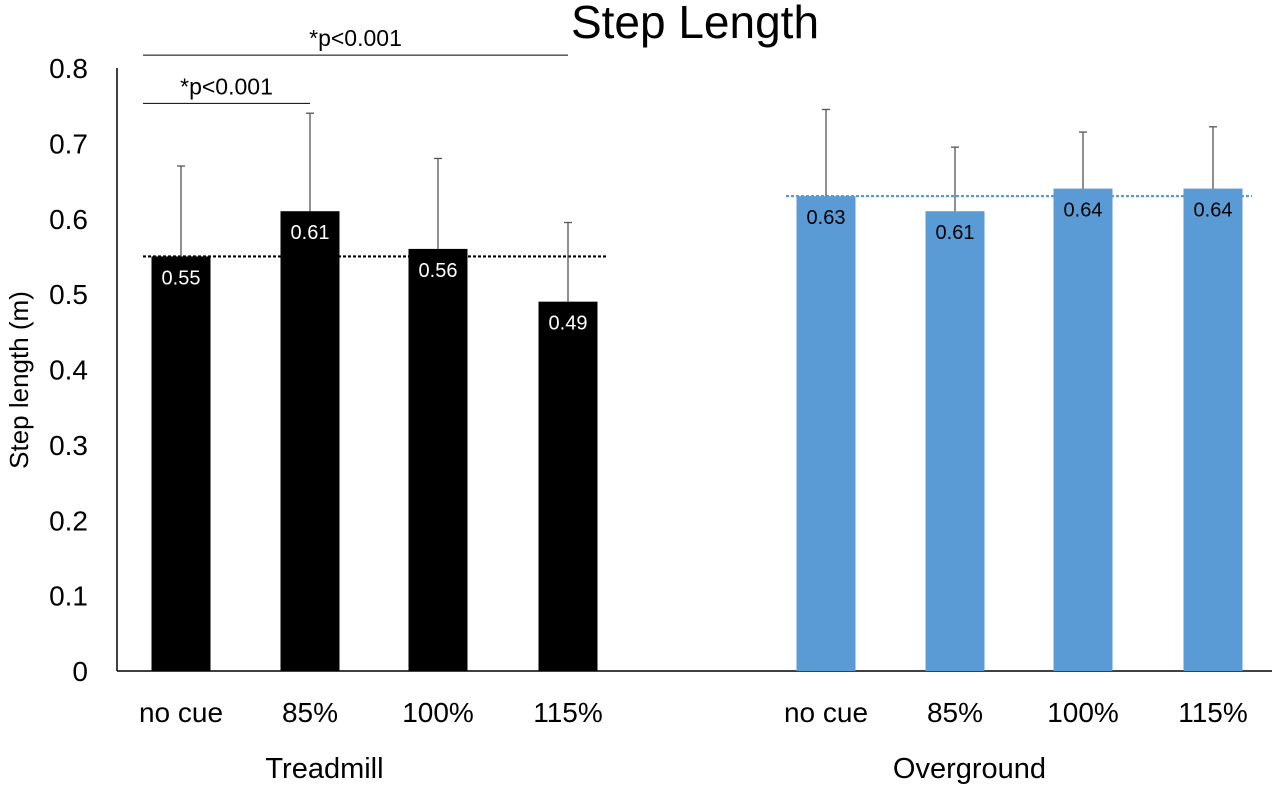 Image resolution: width=1280 pixels, height=789 pixels. I want to click on y-tick-labels: 0 0.1 0.2 0.3 0.4 0.5 0.6 0.7 0.8, so click(68, 370).